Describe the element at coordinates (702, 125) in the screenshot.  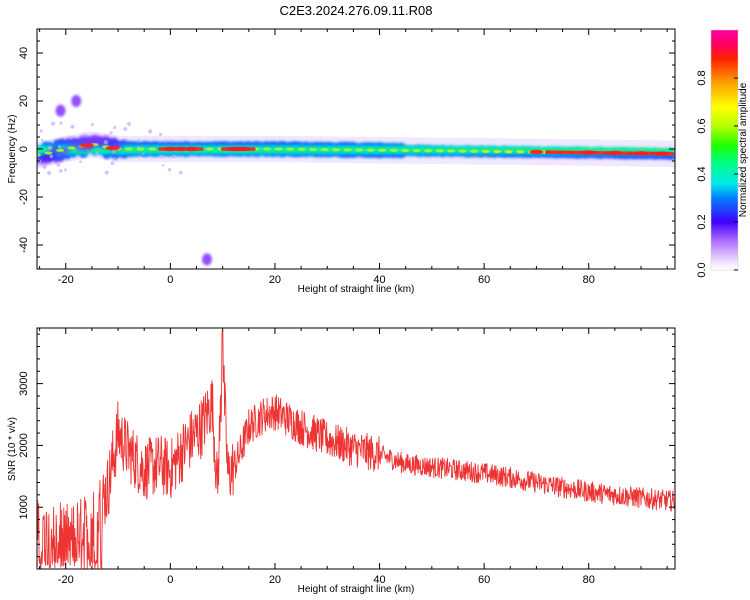
I see `colorbar-tick-label: 0.6` at that location.